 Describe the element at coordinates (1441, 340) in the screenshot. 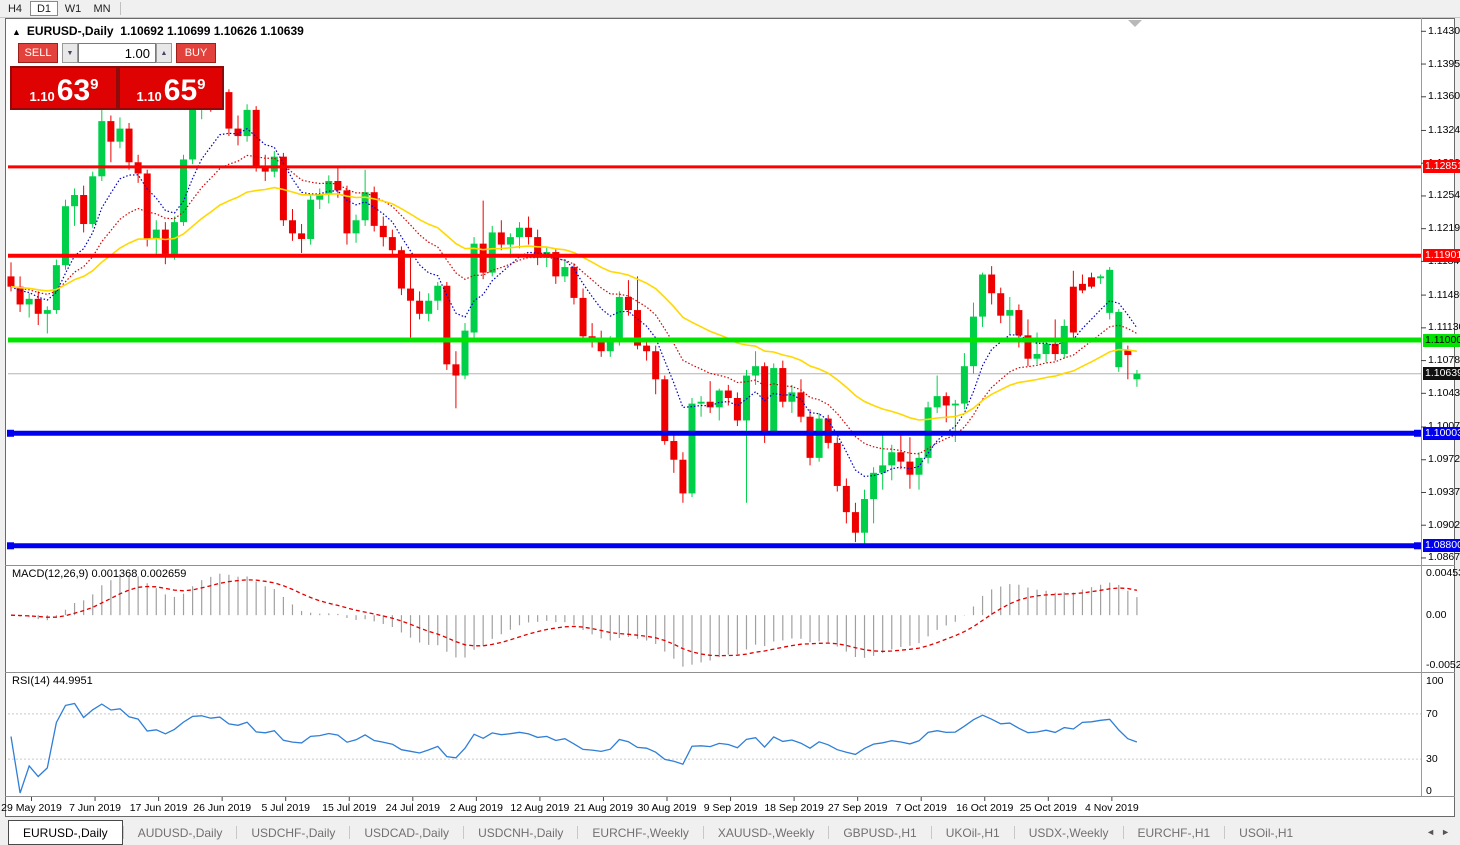

I see `price-level-badge: 1.11000` at that location.